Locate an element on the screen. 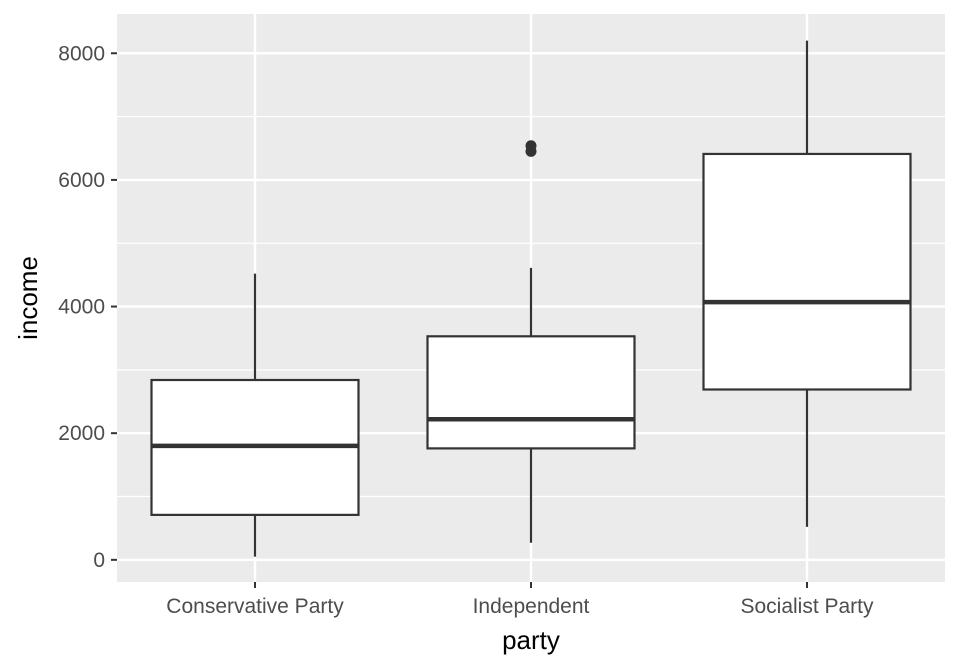 The height and width of the screenshot is (672, 960). y-axis: 0 2000 4000 6000 8000 is located at coordinates (87, 307).